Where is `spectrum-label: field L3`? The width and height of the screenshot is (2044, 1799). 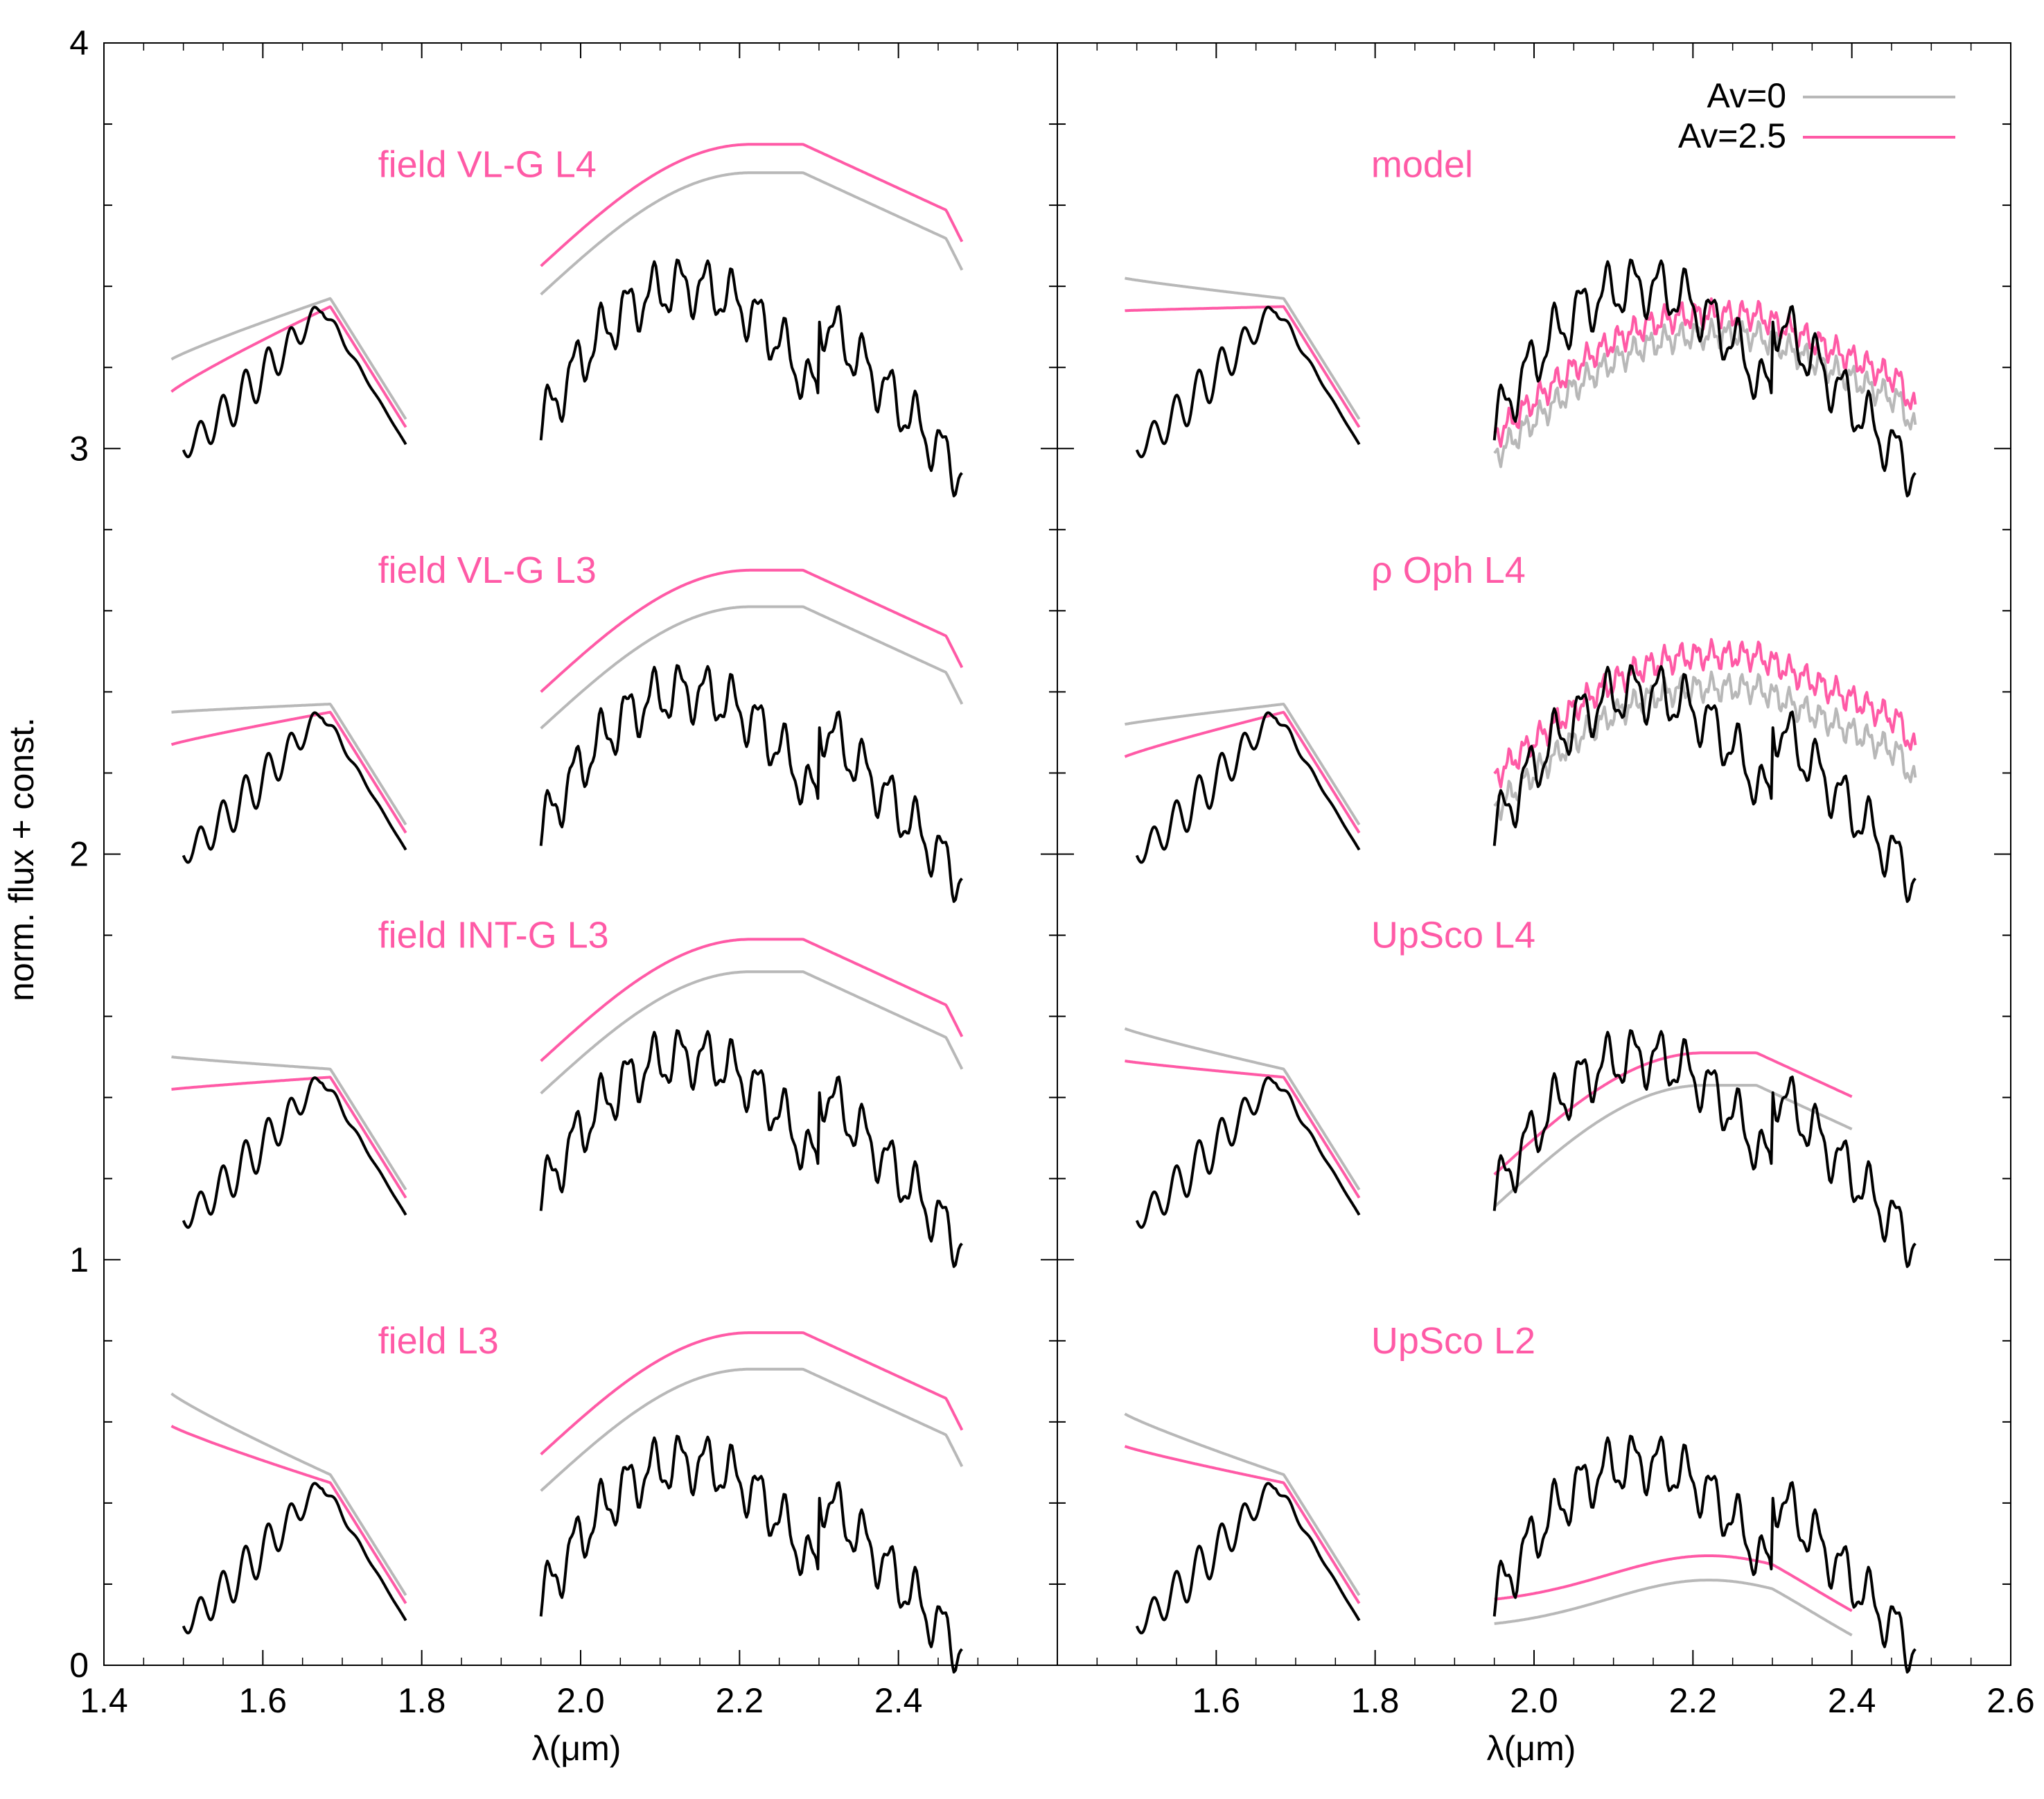 spectrum-label: field L3 is located at coordinates (438, 1341).